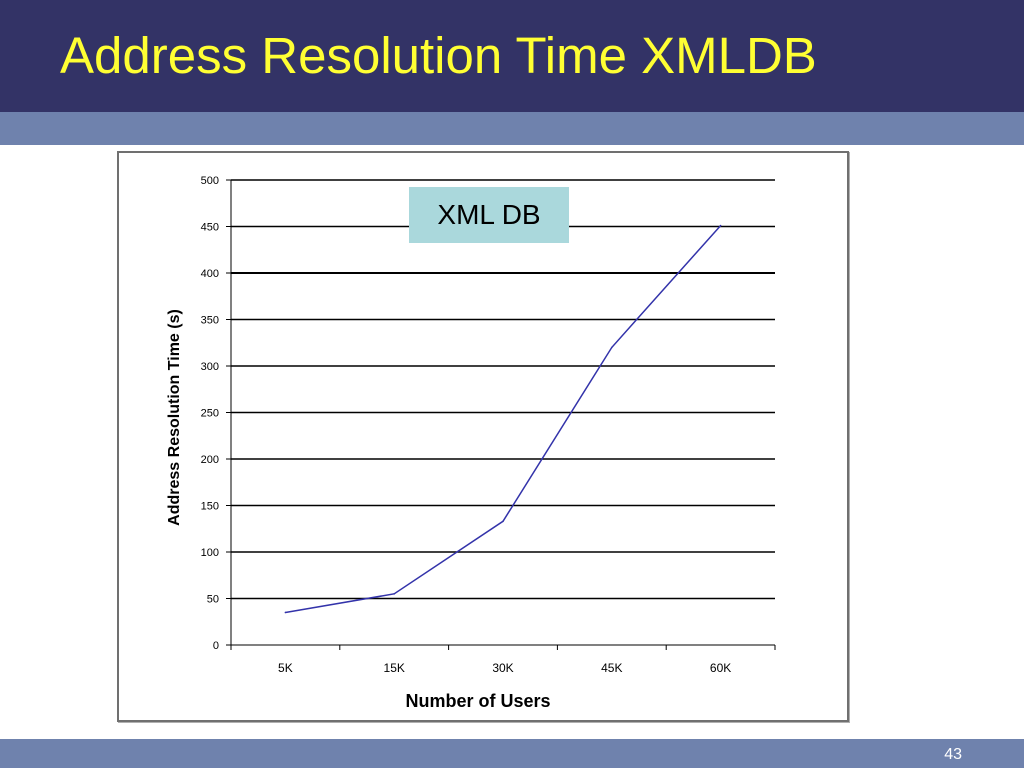  What do you see at coordinates (210, 181) in the screenshot?
I see `y-tick-label: 500` at bounding box center [210, 181].